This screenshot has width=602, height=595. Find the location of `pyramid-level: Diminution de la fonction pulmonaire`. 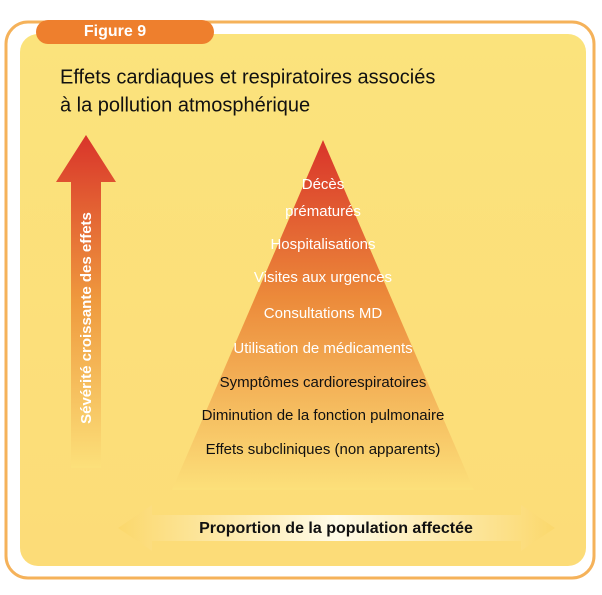

pyramid-level: Diminution de la fonction pulmonaire is located at coordinates (323, 415).